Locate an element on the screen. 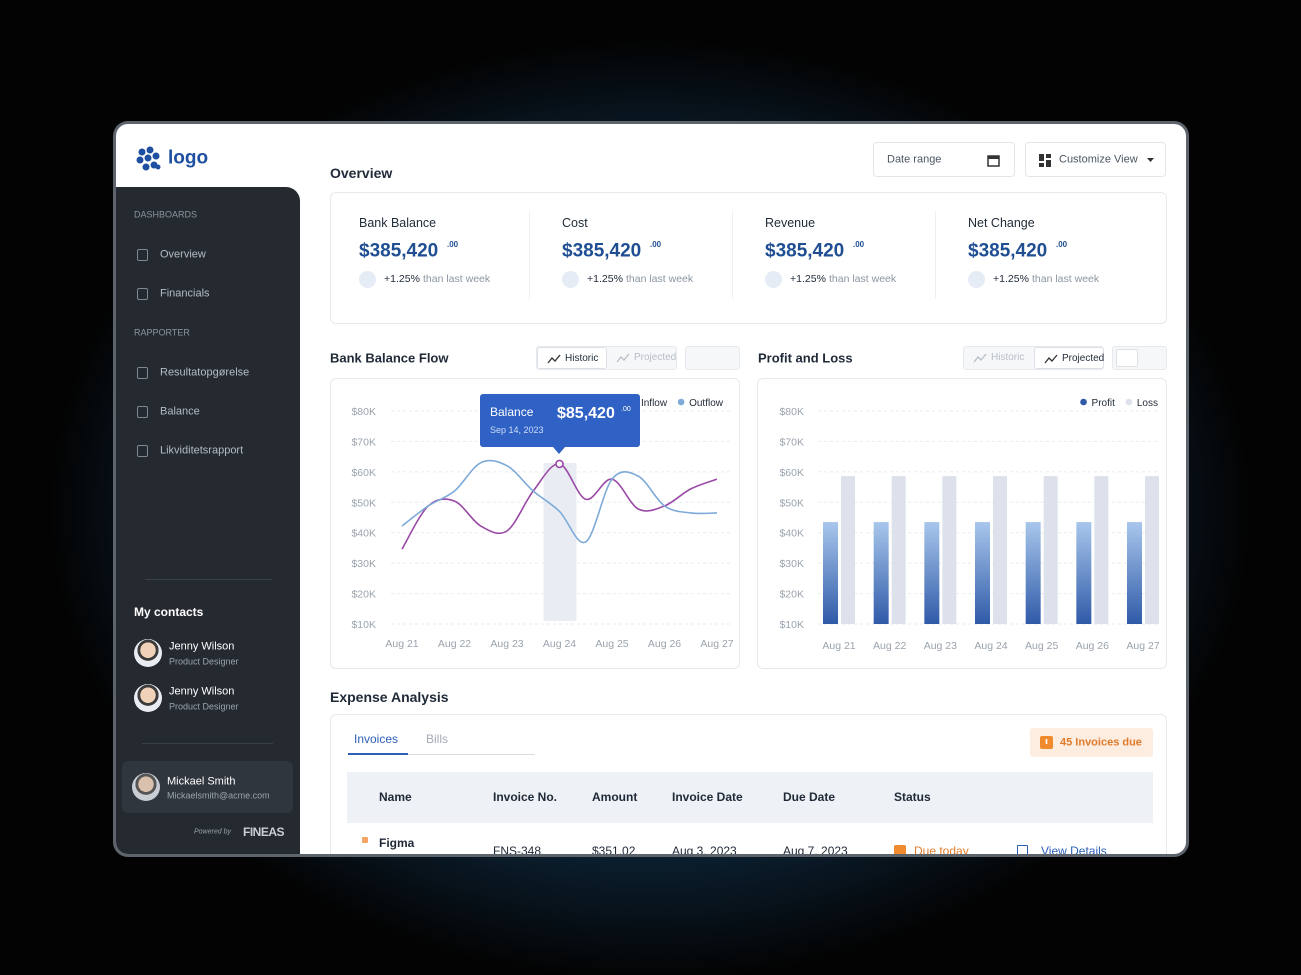  customize-view: Customize View is located at coordinates (1095, 159).